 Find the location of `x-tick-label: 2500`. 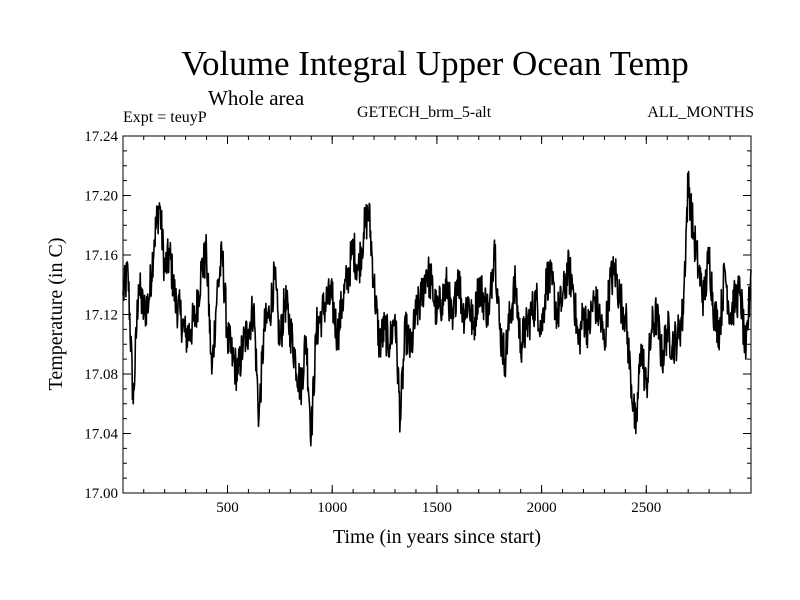

x-tick-label: 2500 is located at coordinates (646, 508).